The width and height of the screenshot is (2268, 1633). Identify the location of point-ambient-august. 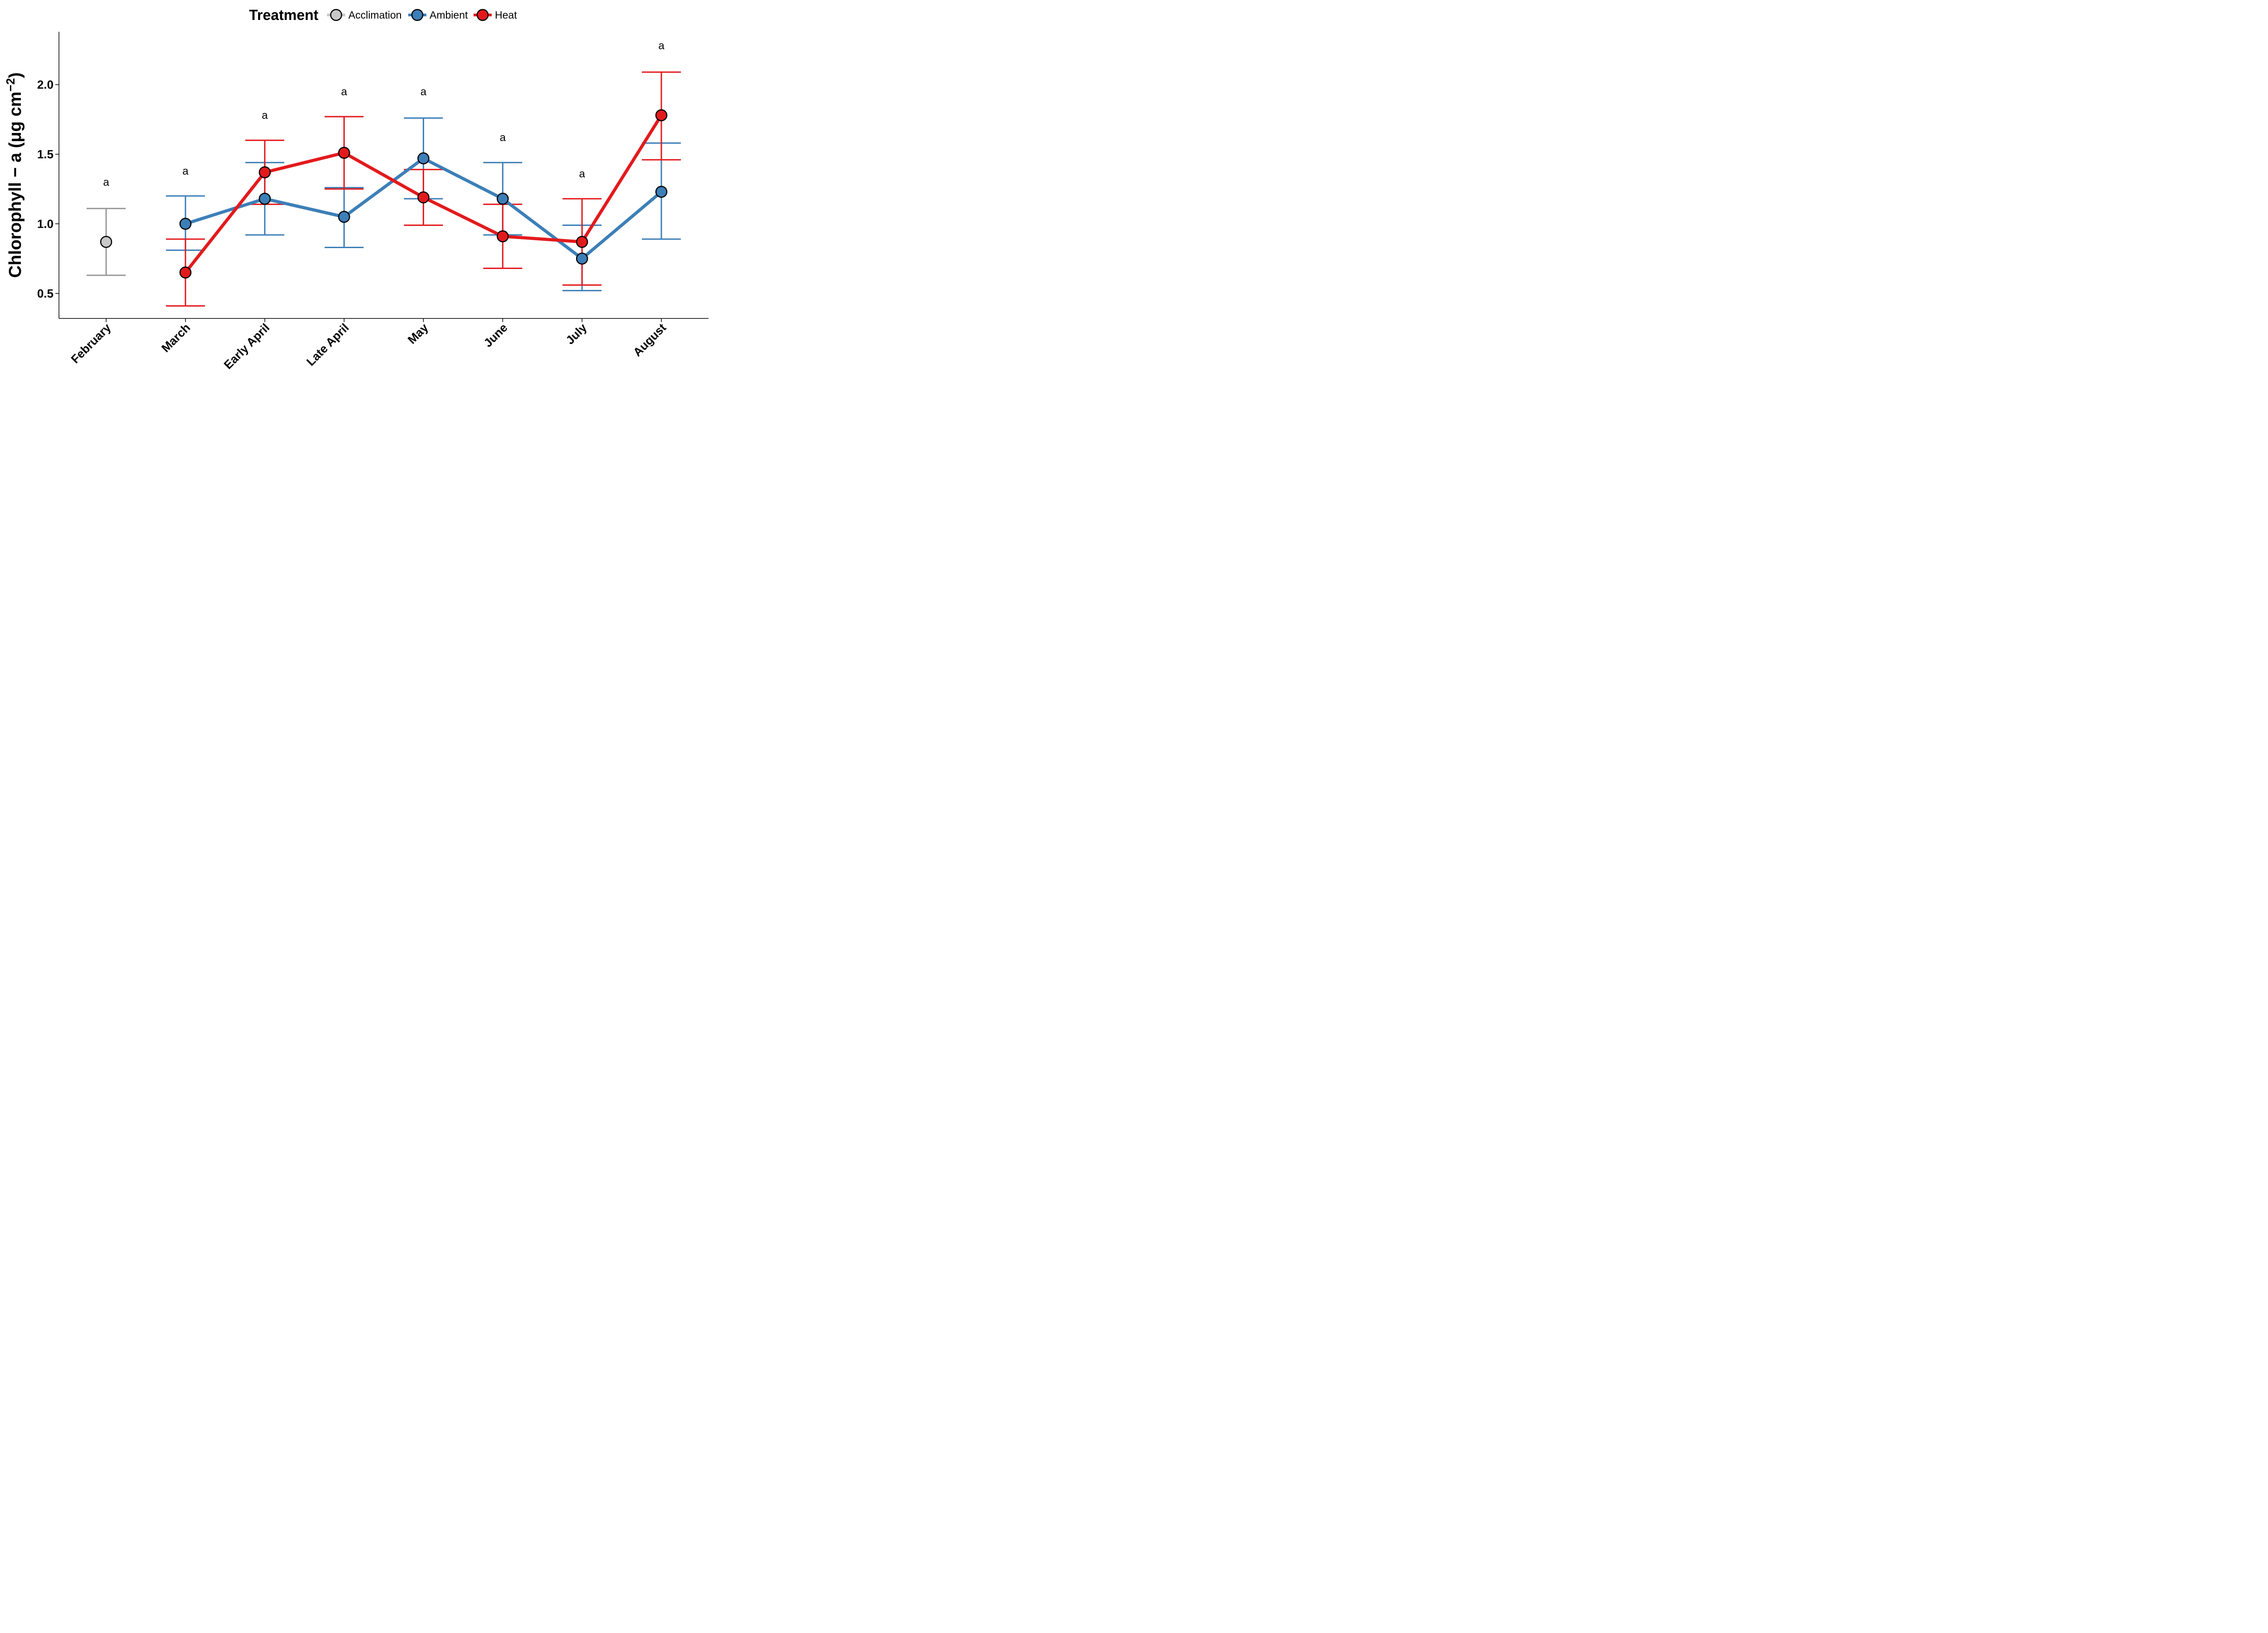
(662, 192).